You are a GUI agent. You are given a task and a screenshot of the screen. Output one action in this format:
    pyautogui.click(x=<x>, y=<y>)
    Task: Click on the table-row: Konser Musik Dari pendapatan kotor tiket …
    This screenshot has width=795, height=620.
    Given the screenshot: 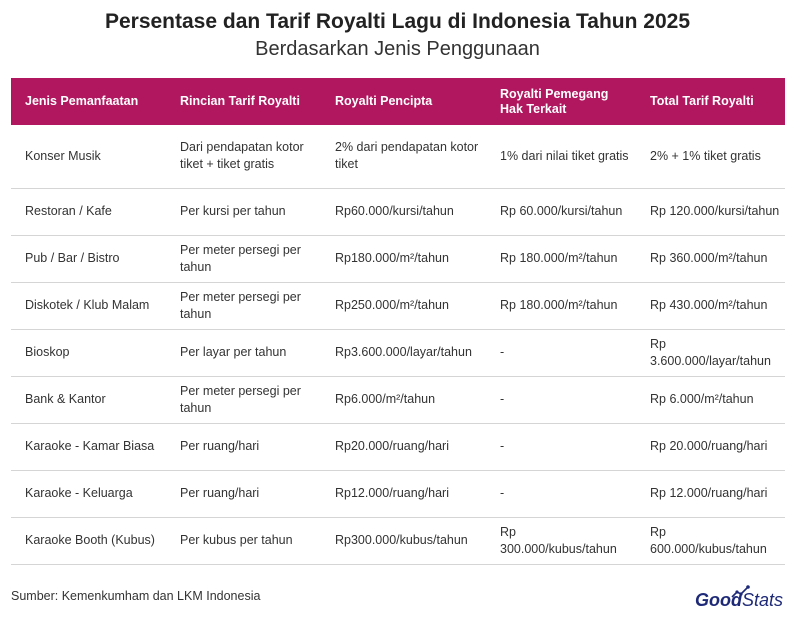 What is the action you would take?
    pyautogui.click(x=398, y=157)
    